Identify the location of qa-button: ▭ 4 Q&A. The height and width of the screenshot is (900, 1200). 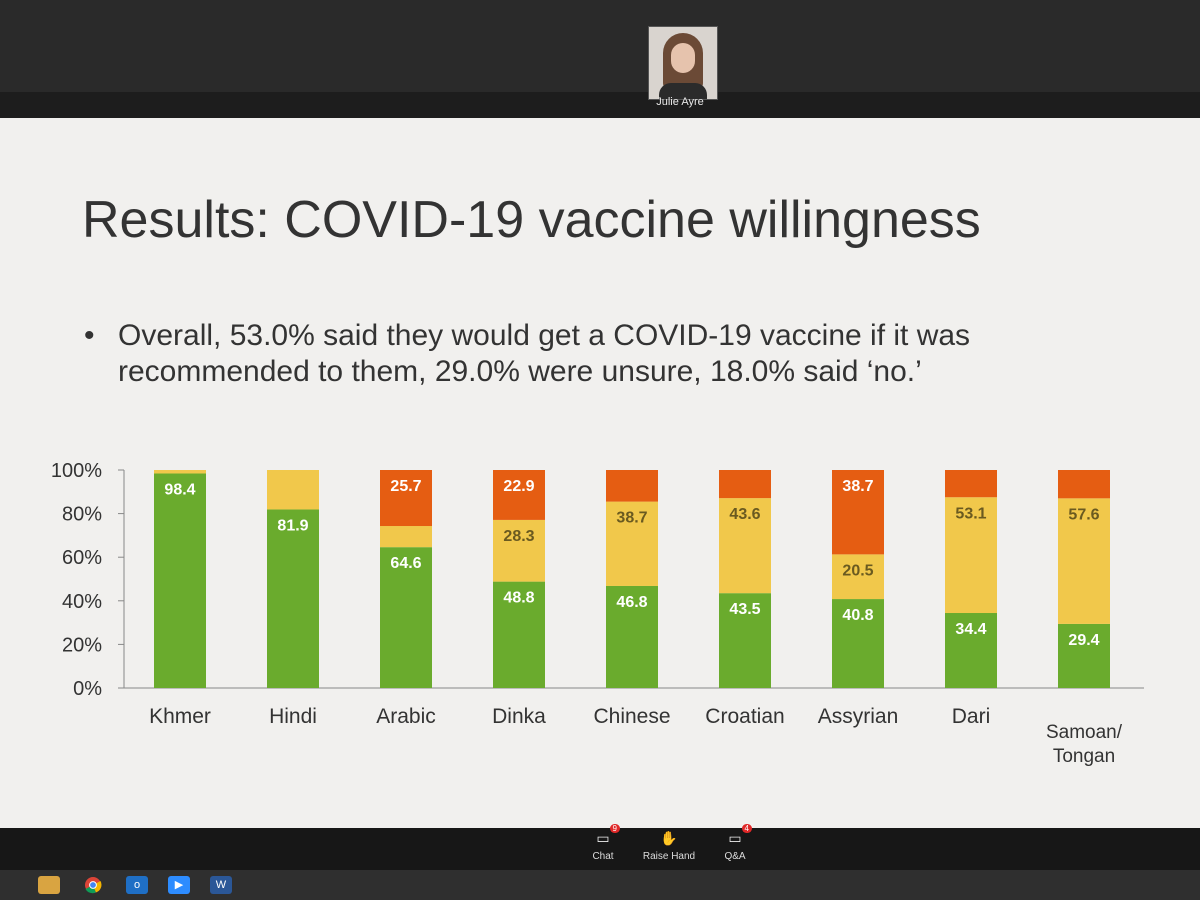
(735, 843).